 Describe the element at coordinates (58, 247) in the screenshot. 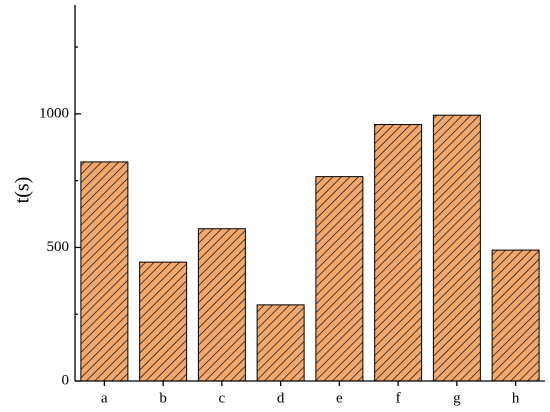

I see `y-tick-label: 500` at that location.